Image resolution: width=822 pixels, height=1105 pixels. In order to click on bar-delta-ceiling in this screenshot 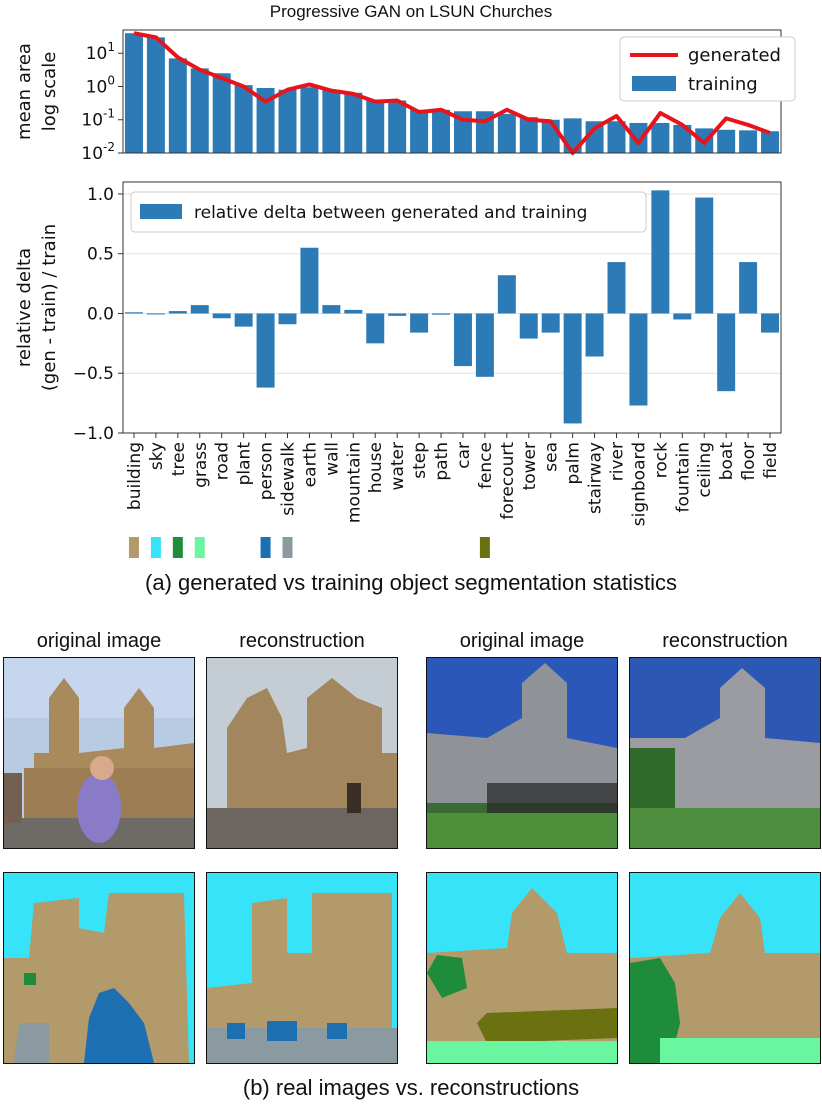, I will do `click(704, 255)`.